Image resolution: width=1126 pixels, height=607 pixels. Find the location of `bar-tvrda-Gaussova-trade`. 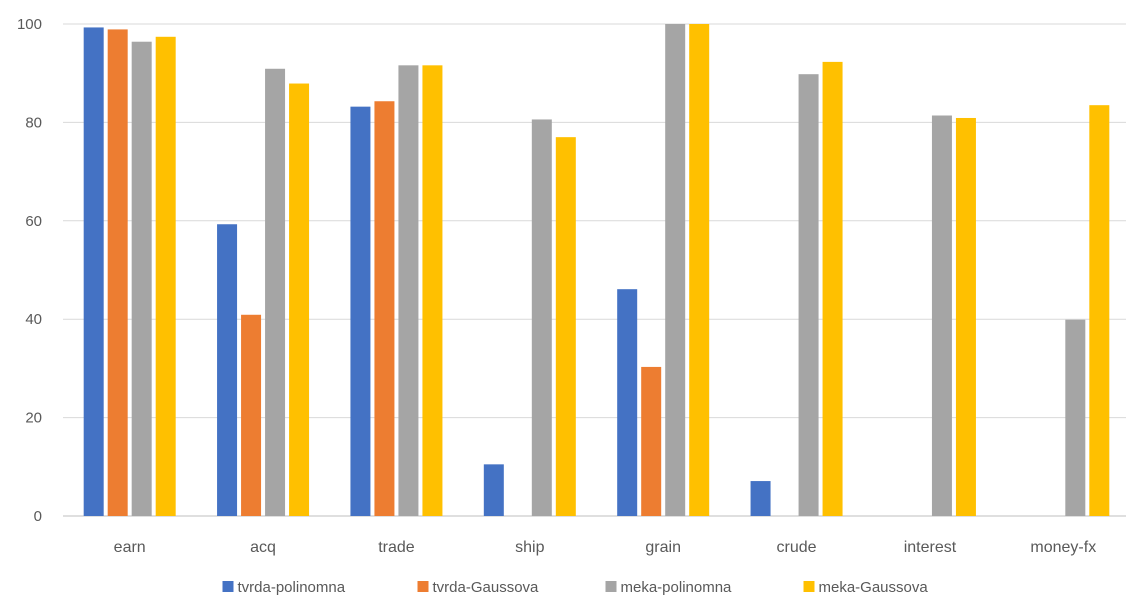

bar-tvrda-Gaussova-trade is located at coordinates (384, 308).